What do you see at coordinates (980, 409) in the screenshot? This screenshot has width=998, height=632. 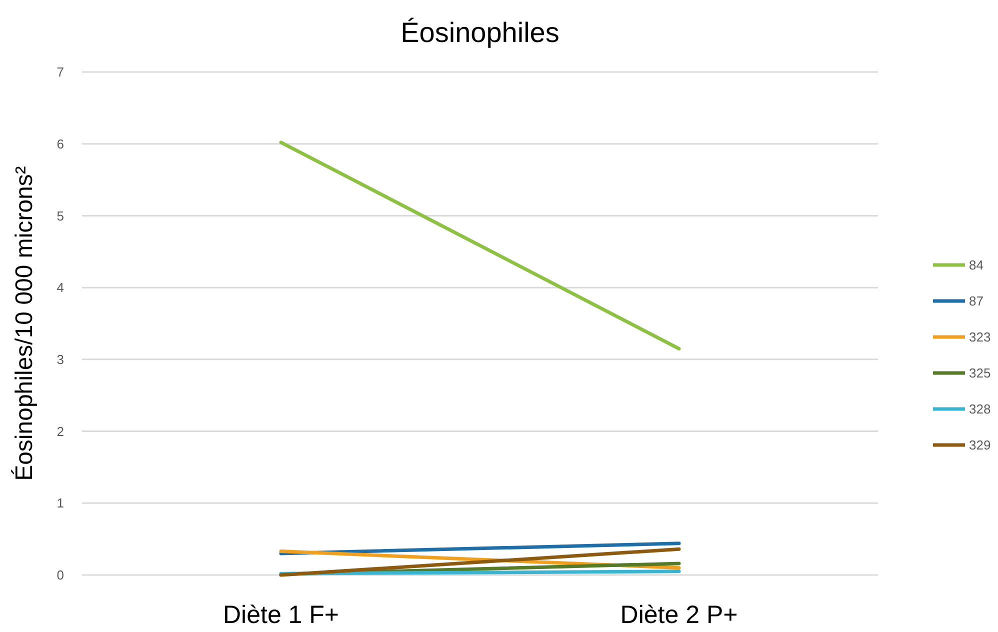 I see `legend-label: 328` at bounding box center [980, 409].